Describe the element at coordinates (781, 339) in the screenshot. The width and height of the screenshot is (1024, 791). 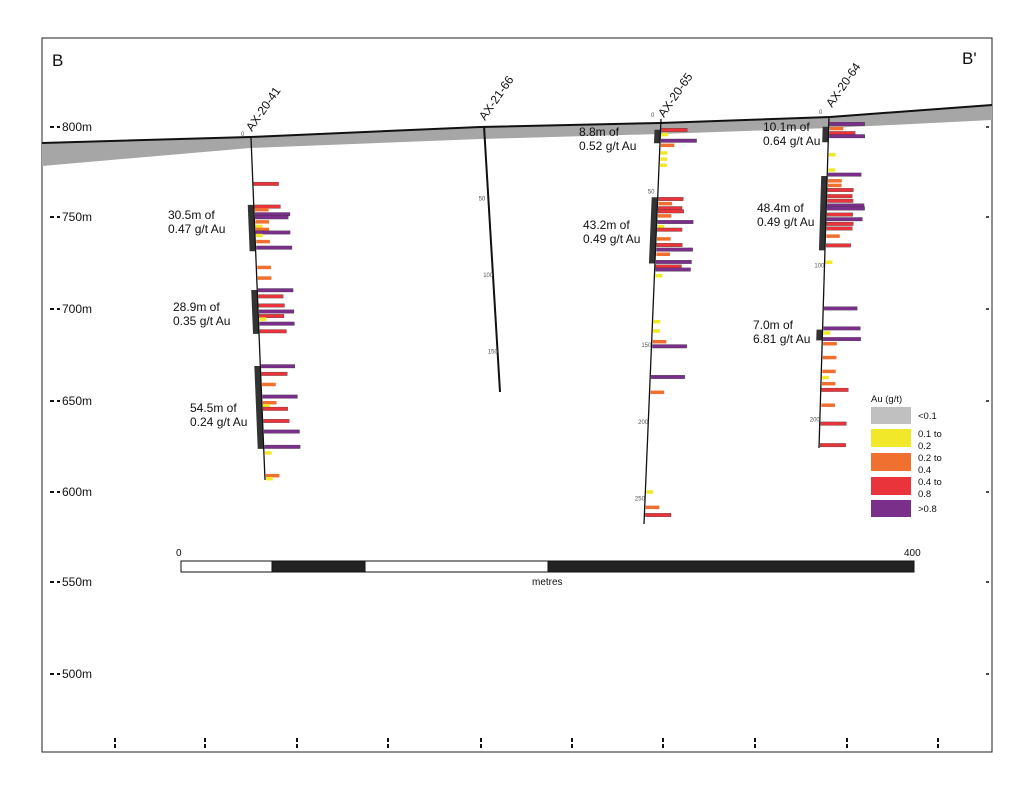
I see `intercept-label: 6.81 g/t Au` at that location.